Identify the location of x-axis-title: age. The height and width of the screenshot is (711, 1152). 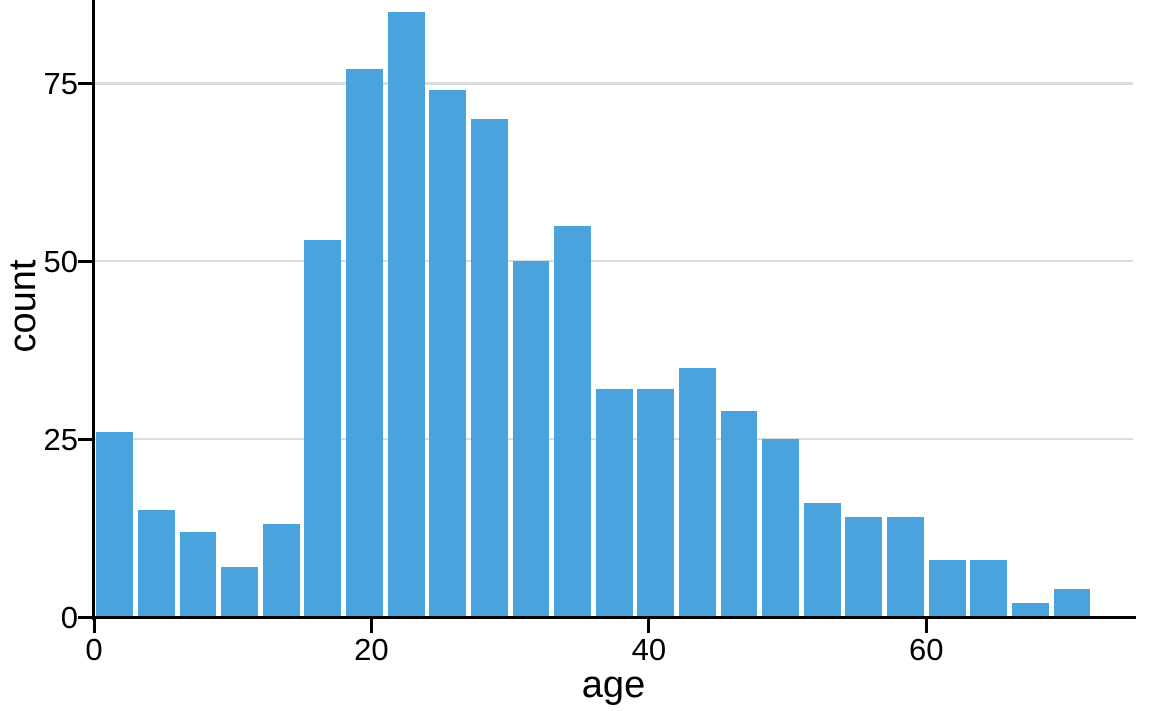
(613, 685).